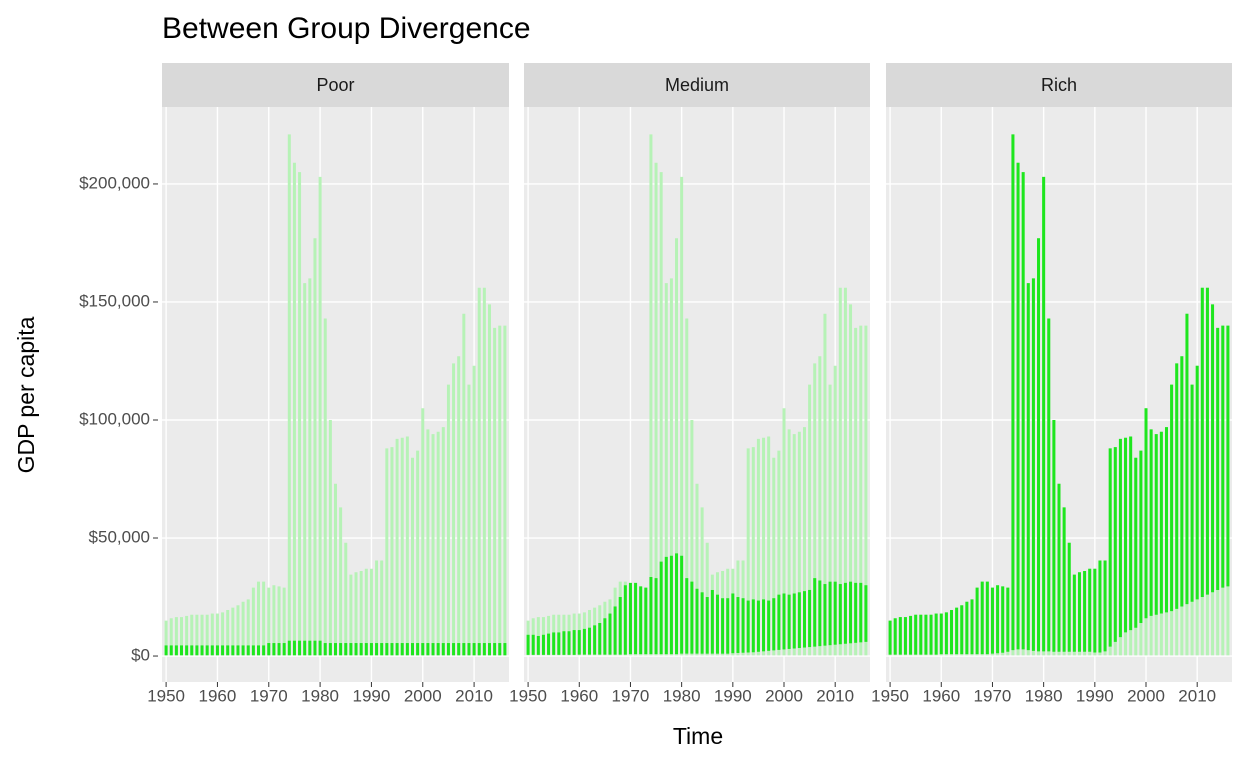 Image resolution: width=1248 pixels, height=768 pixels. Describe the element at coordinates (346, 28) in the screenshot. I see `chart-title: Between Group Divergence` at that location.